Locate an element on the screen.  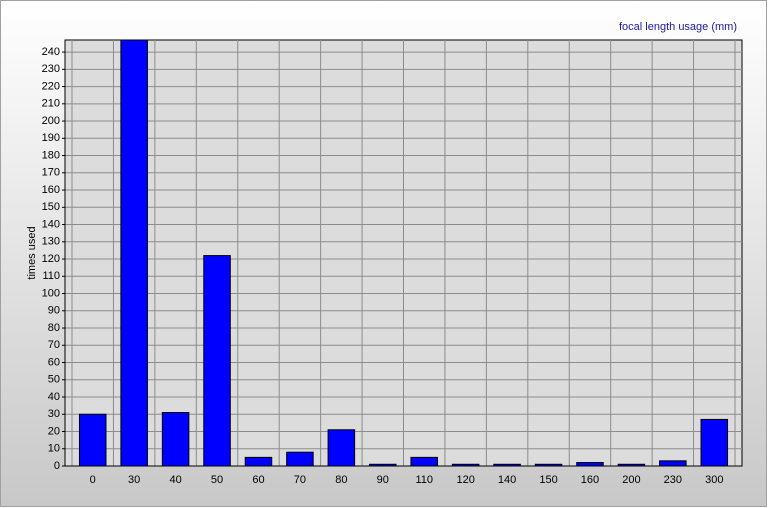
y-tick-label: 140 is located at coordinates (51, 224).